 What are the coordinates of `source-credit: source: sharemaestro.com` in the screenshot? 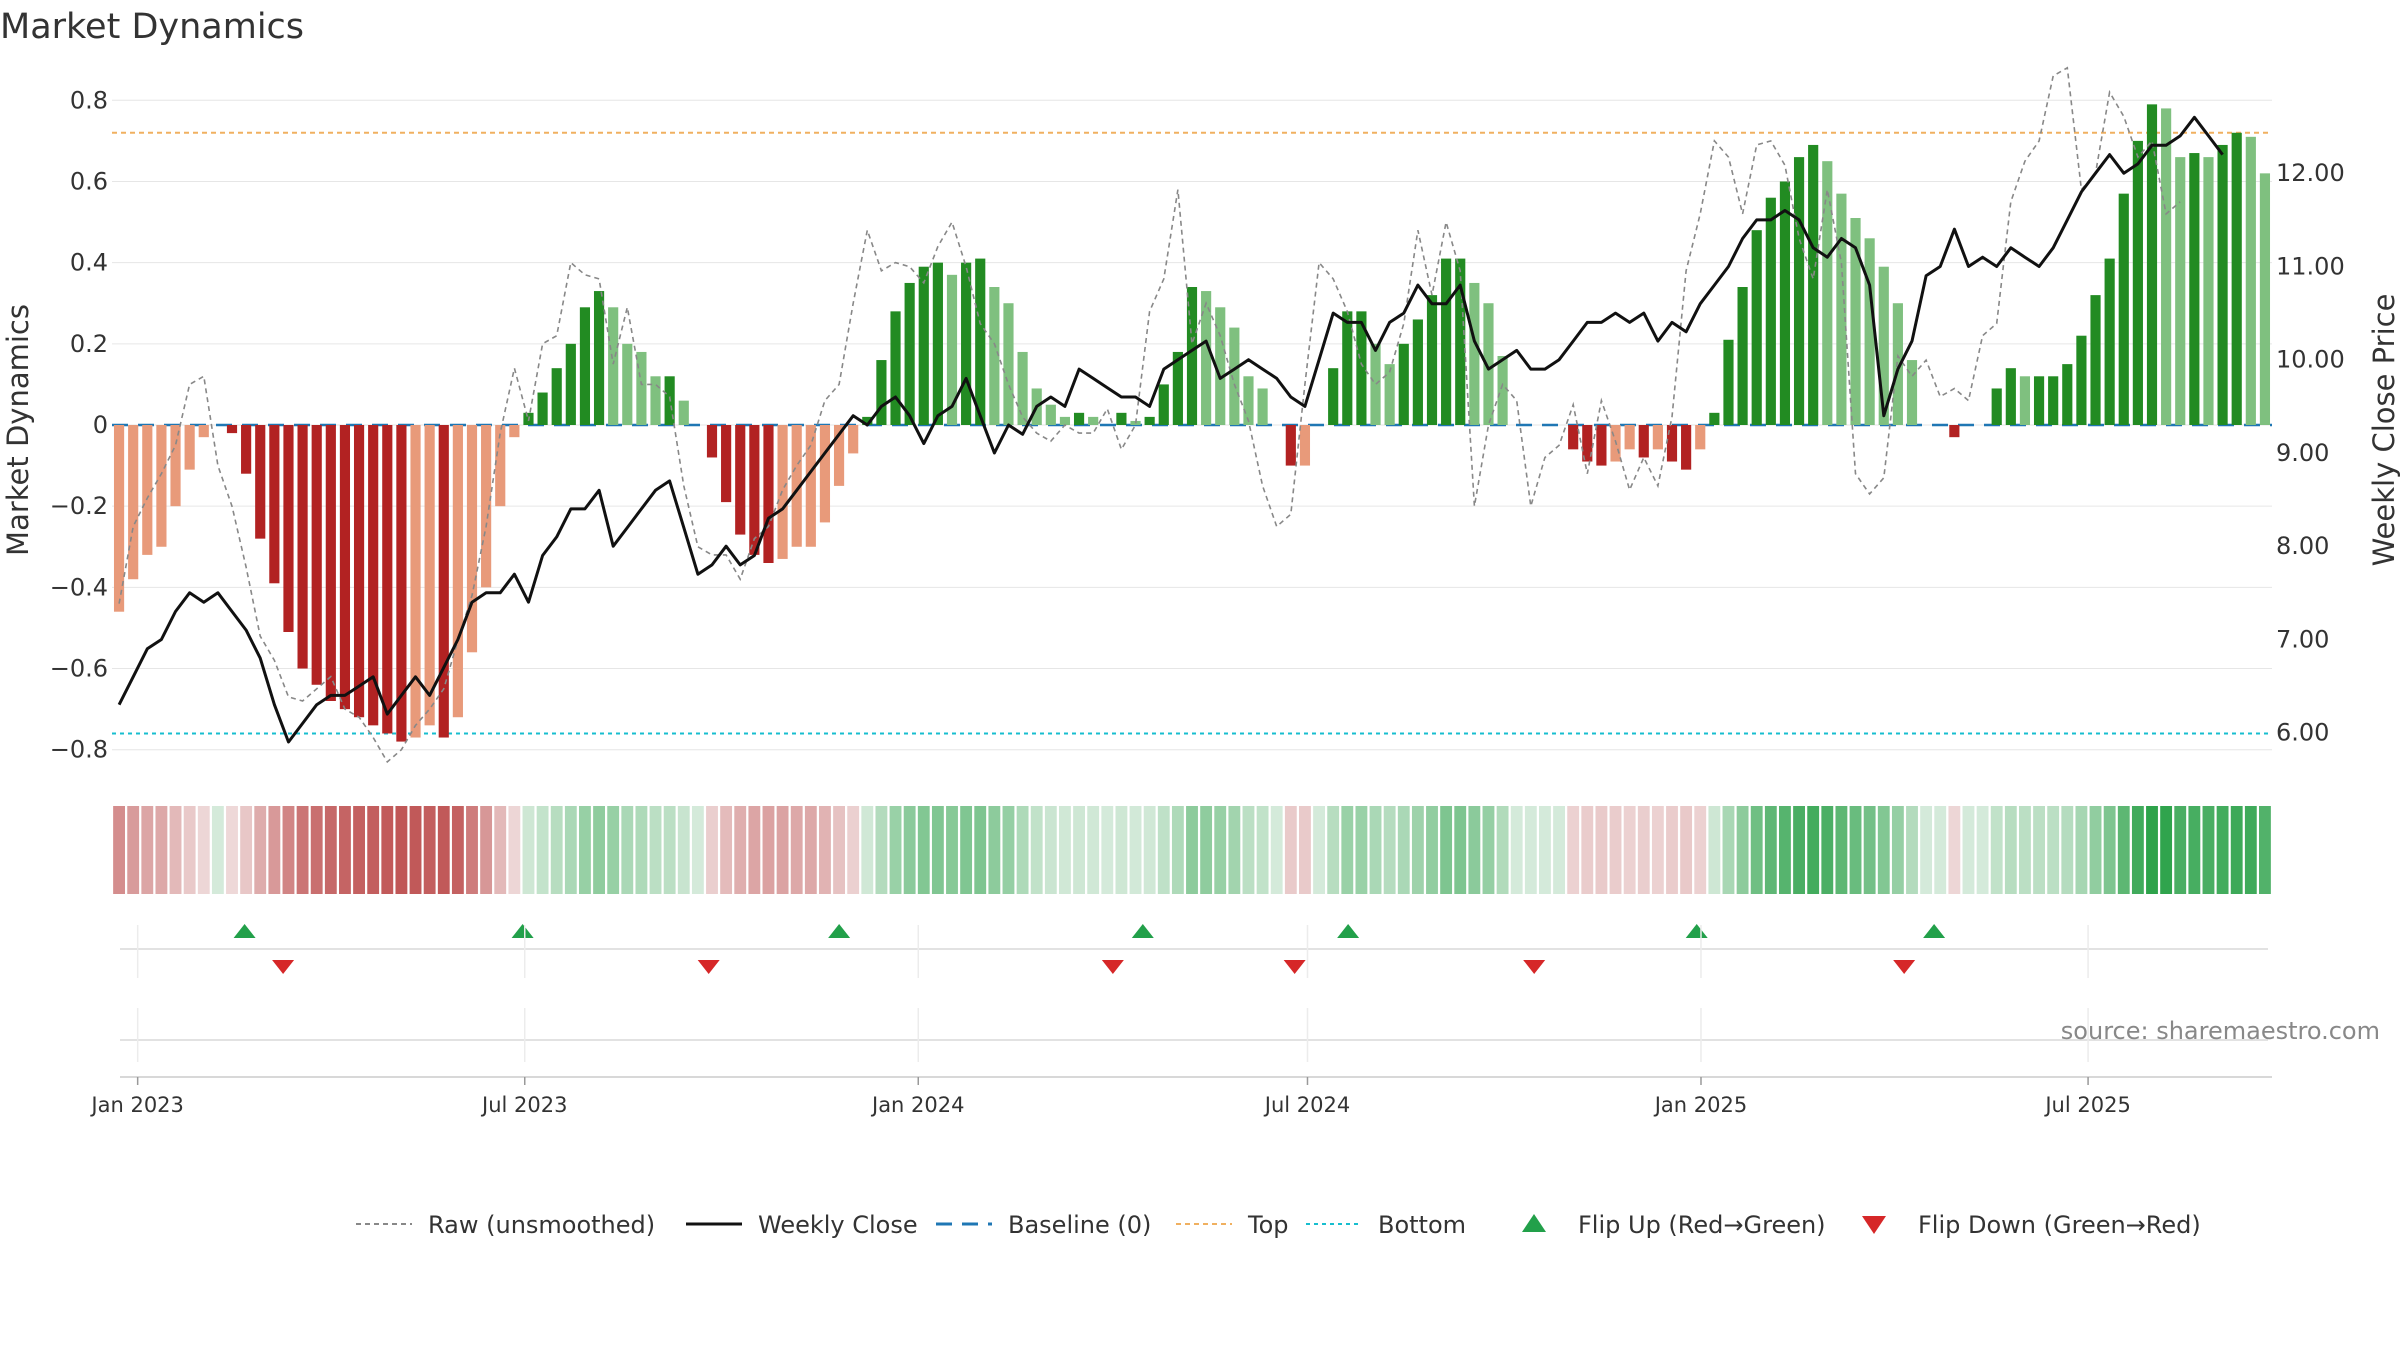 It's located at (2220, 1031).